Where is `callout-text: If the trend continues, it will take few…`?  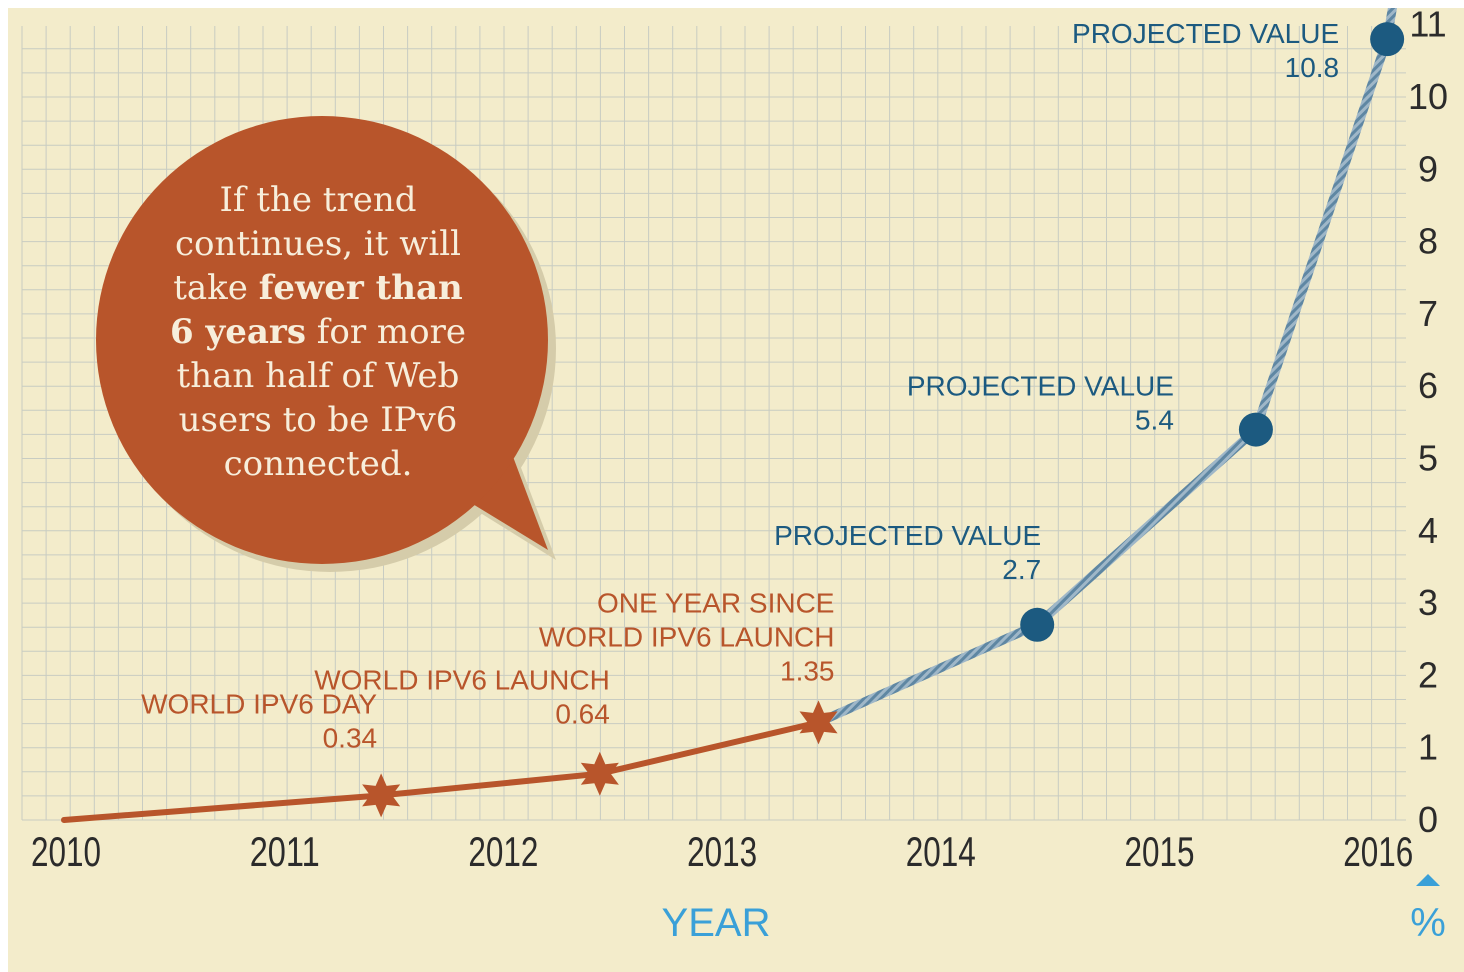 callout-text: If the trend continues, it will take few… is located at coordinates (318, 332).